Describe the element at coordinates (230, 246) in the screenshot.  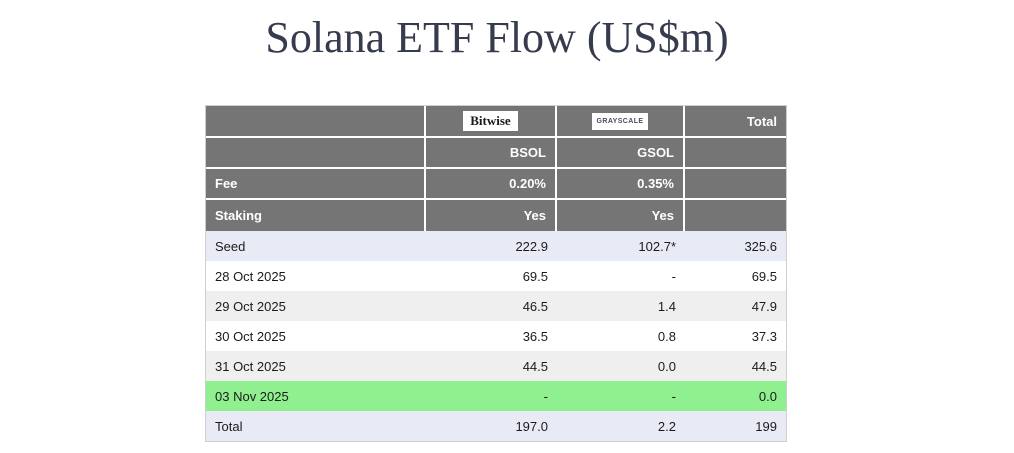
I see `row-label: Seed` at that location.